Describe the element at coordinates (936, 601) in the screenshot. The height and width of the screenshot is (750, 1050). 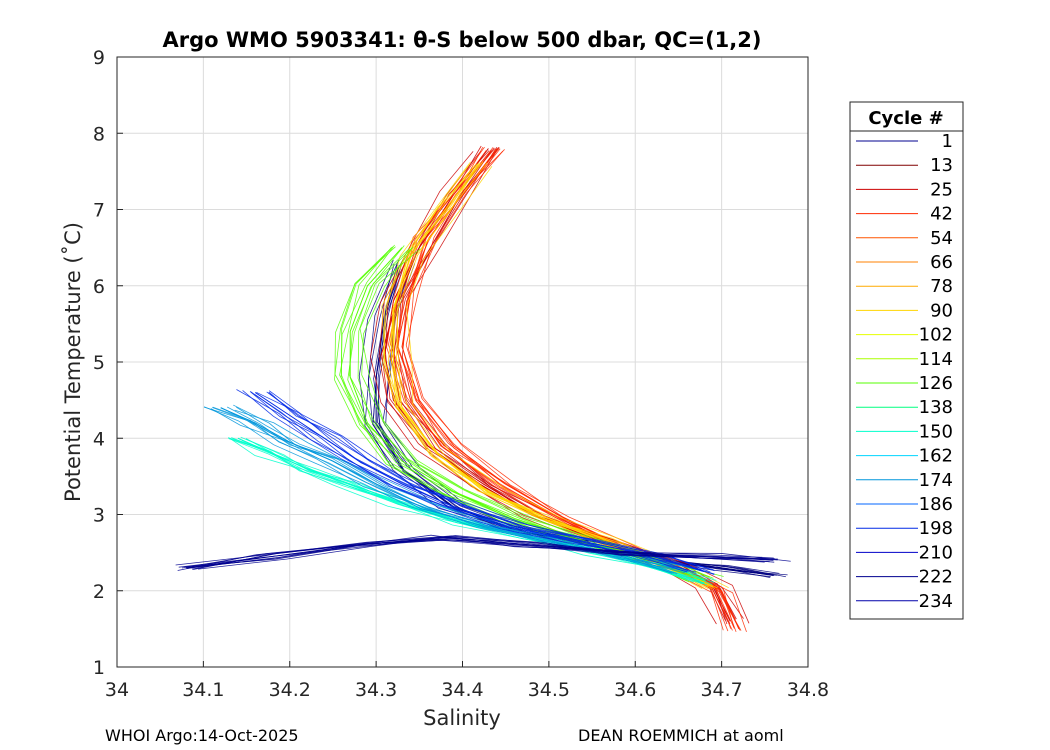
I see `legend-label: 234` at that location.